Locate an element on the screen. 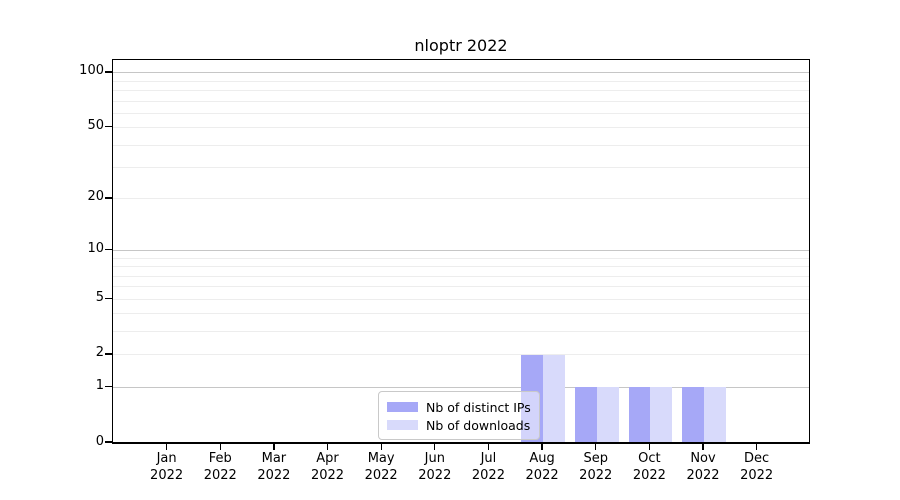 The width and height of the screenshot is (900, 500). y-tick-label: 5 is located at coordinates (99, 297).